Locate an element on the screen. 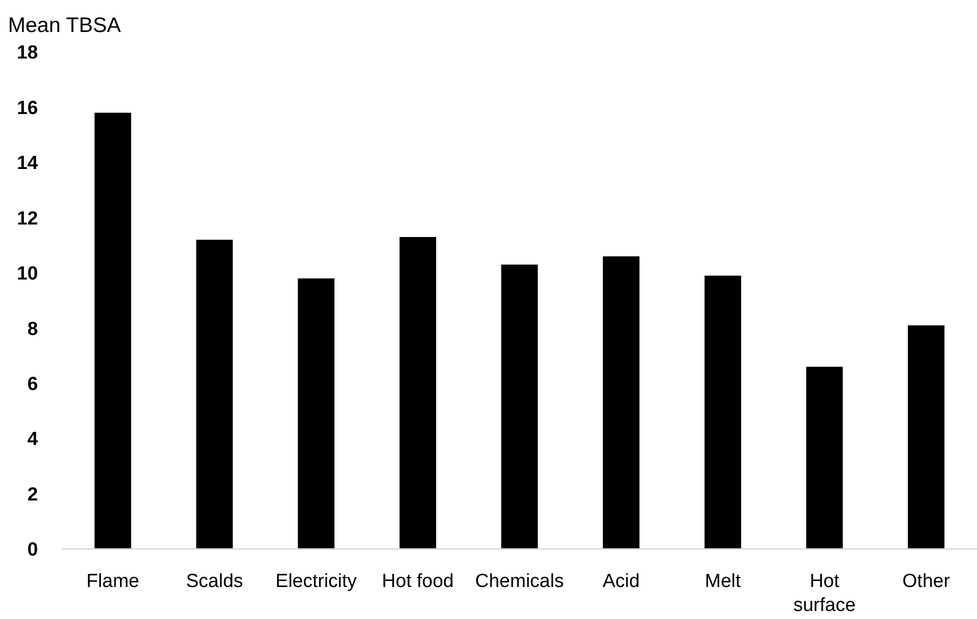 This screenshot has width=977, height=619. x-tick-label: Melt is located at coordinates (723, 581).